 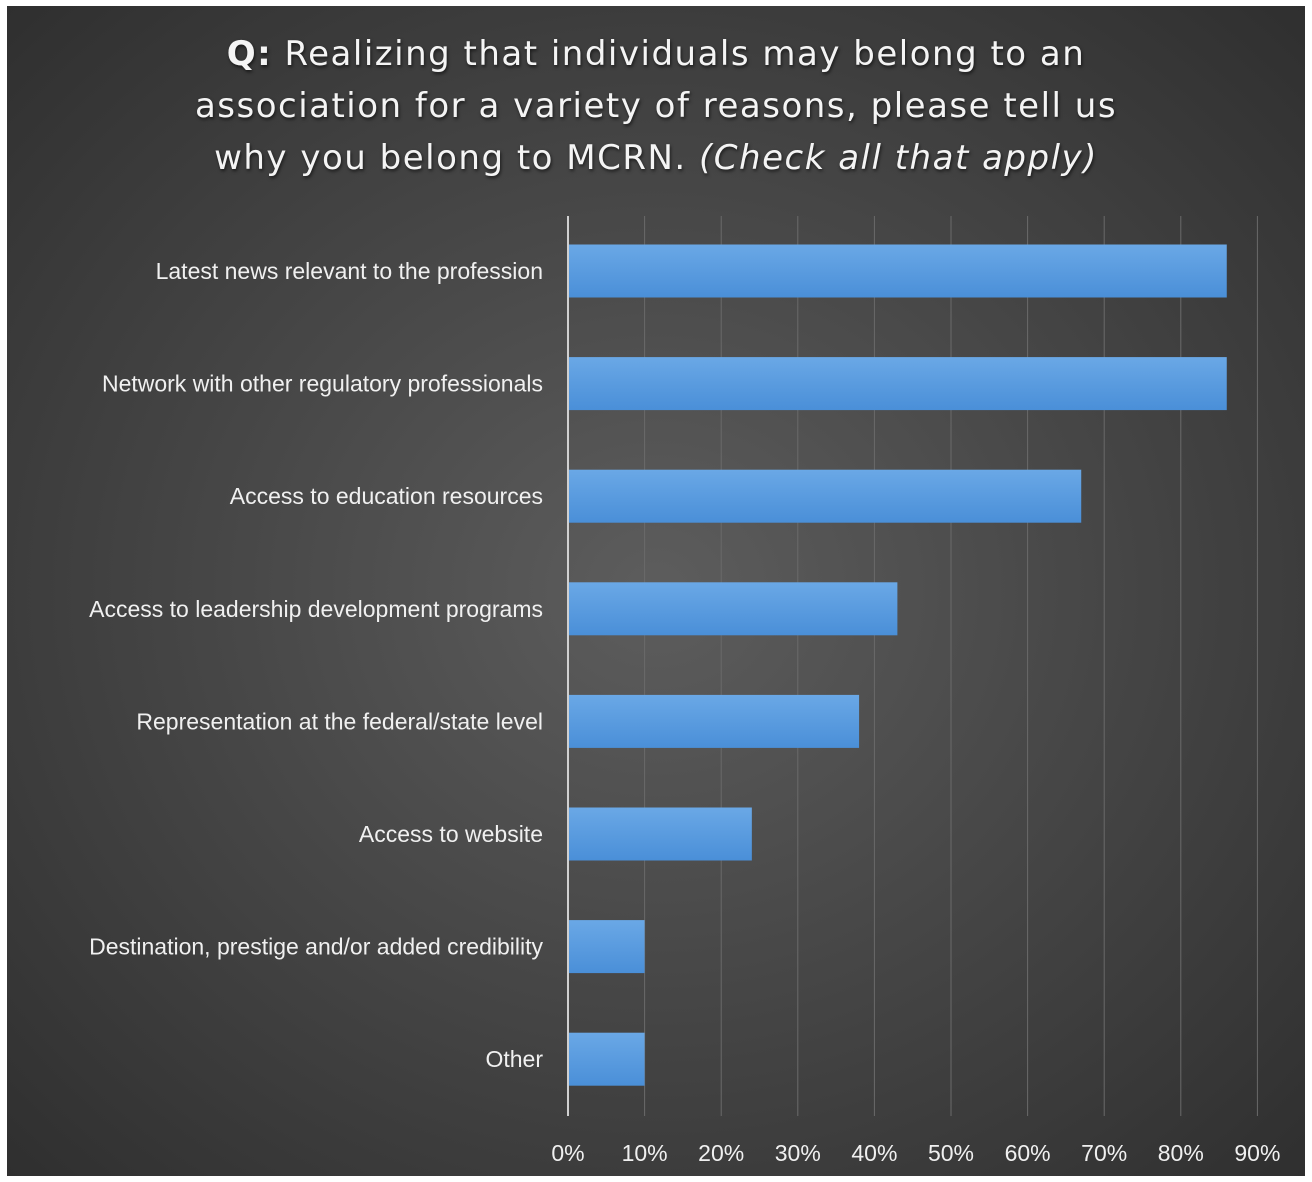 I want to click on category-label: Latest news relevant to the profession, so click(x=349, y=271).